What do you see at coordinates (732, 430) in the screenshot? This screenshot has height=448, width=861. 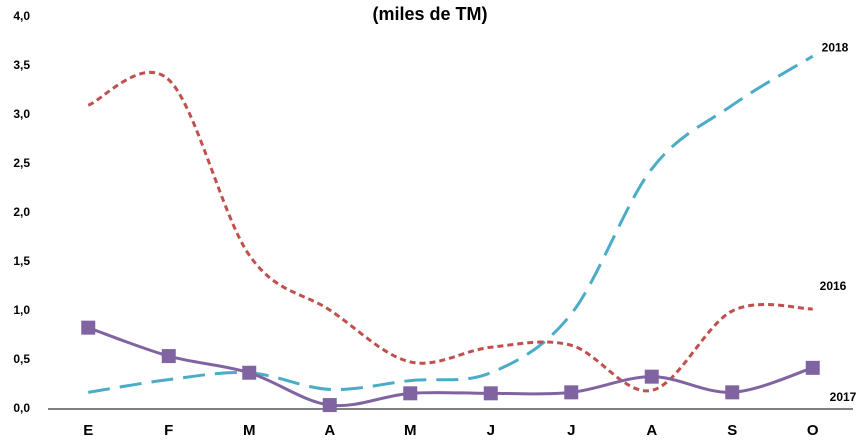 I see `x-tick-label: S` at bounding box center [732, 430].